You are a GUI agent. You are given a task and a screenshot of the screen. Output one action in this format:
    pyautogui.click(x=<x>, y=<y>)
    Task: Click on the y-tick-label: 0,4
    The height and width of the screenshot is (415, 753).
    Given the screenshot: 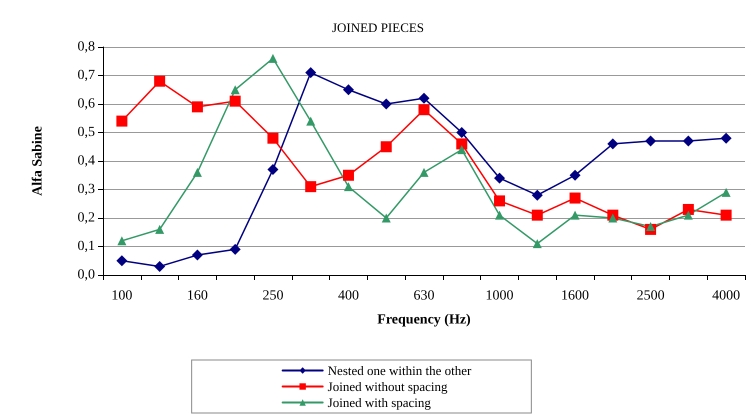 What is the action you would take?
    pyautogui.click(x=86, y=161)
    